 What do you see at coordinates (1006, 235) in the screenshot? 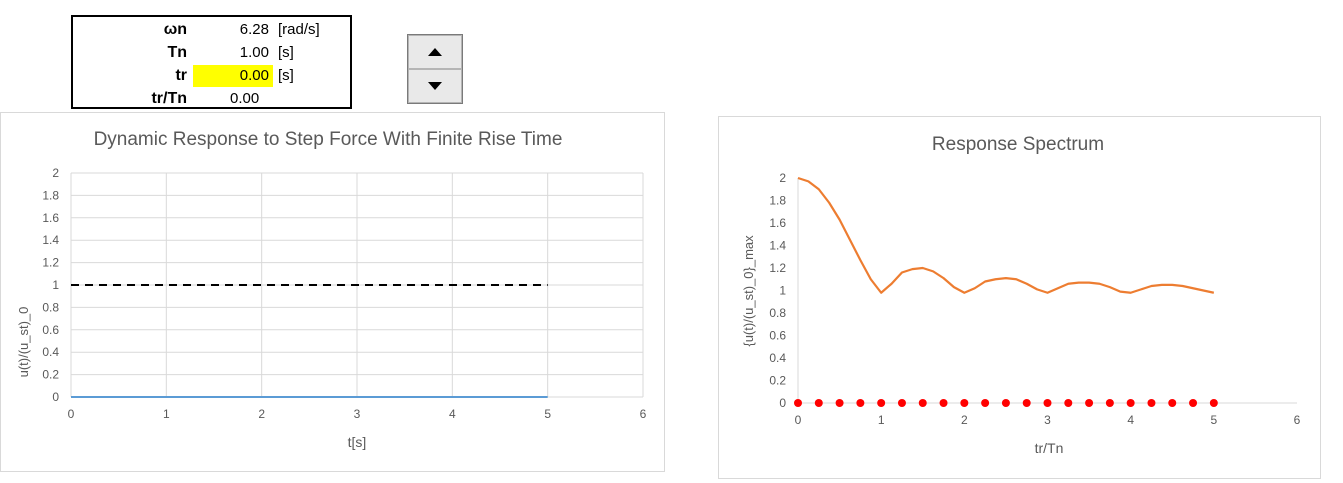
I see `spectrum-line` at bounding box center [1006, 235].